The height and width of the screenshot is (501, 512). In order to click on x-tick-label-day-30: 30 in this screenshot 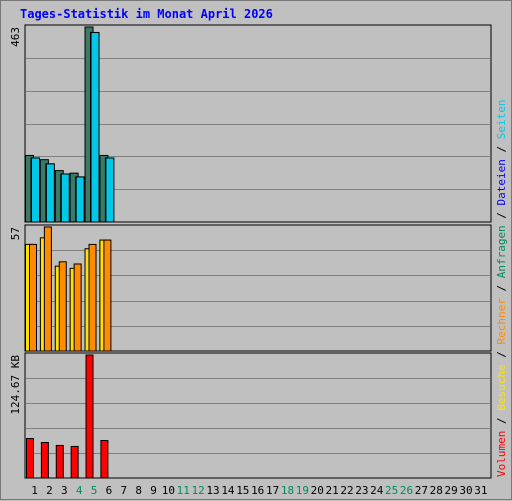, I will do `click(465, 490)`.